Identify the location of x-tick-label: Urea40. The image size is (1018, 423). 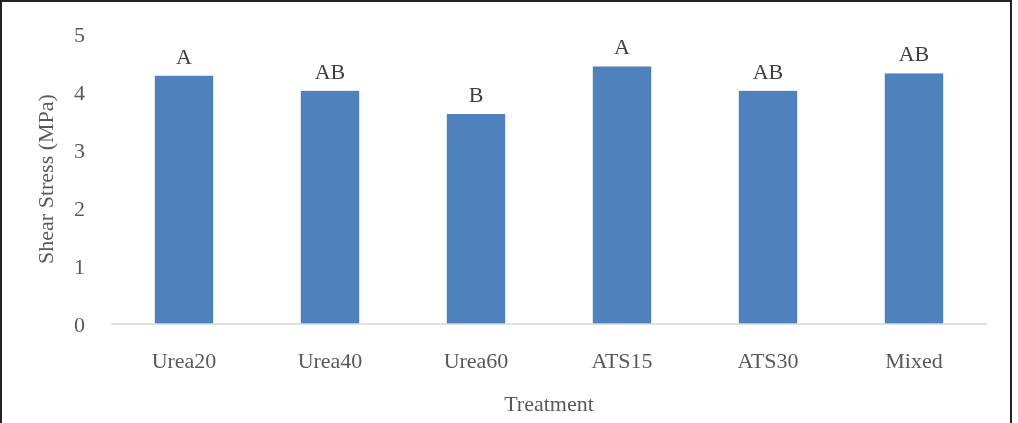
(330, 360).